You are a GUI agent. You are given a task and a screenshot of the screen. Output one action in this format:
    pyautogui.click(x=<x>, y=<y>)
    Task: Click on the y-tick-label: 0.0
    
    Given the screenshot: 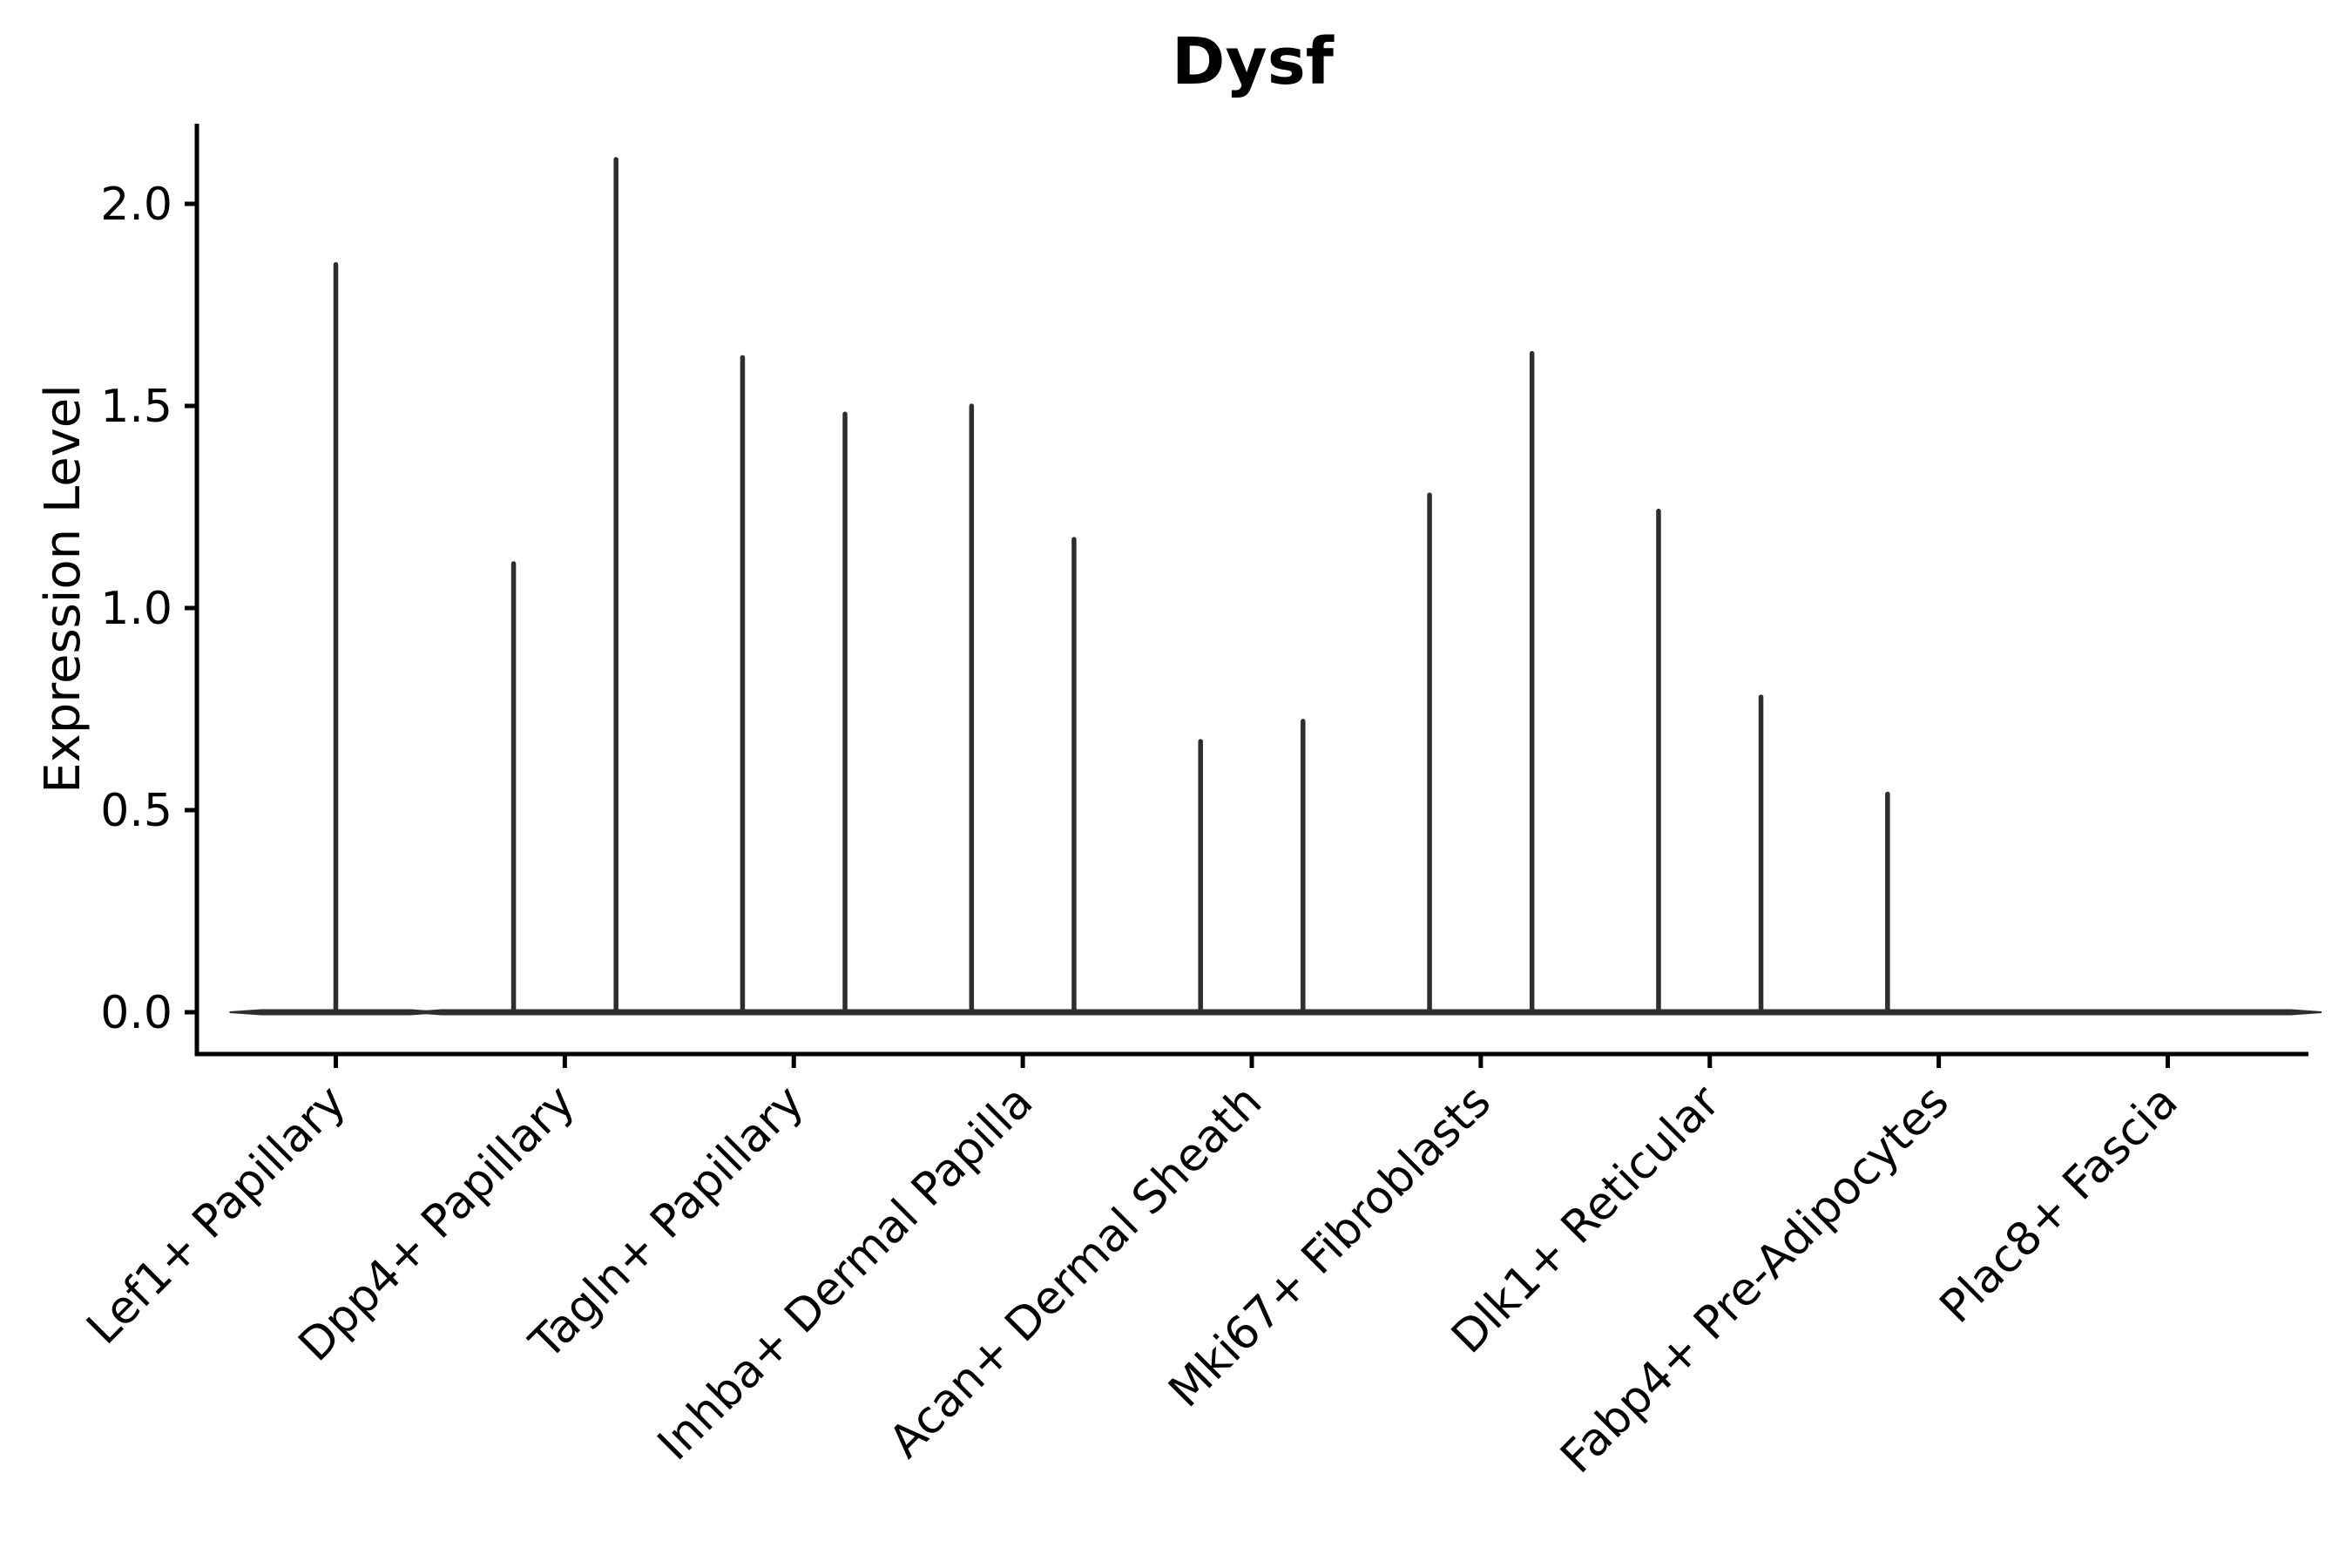 What is the action you would take?
    pyautogui.click(x=136, y=1013)
    